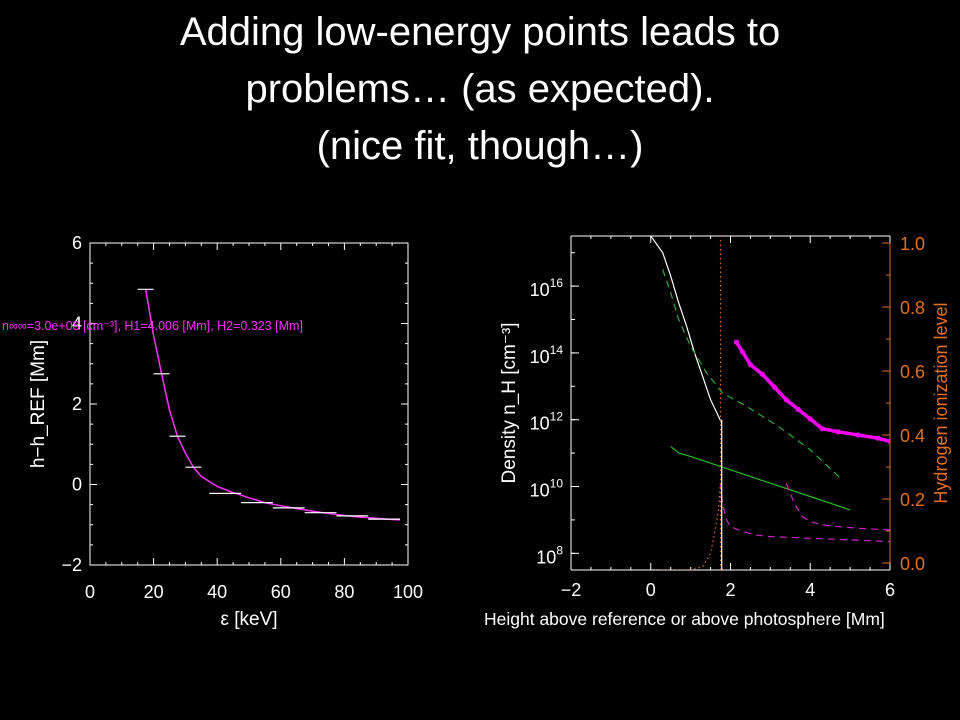 The width and height of the screenshot is (960, 720). I want to click on y-tick-label: 6, so click(77, 243).